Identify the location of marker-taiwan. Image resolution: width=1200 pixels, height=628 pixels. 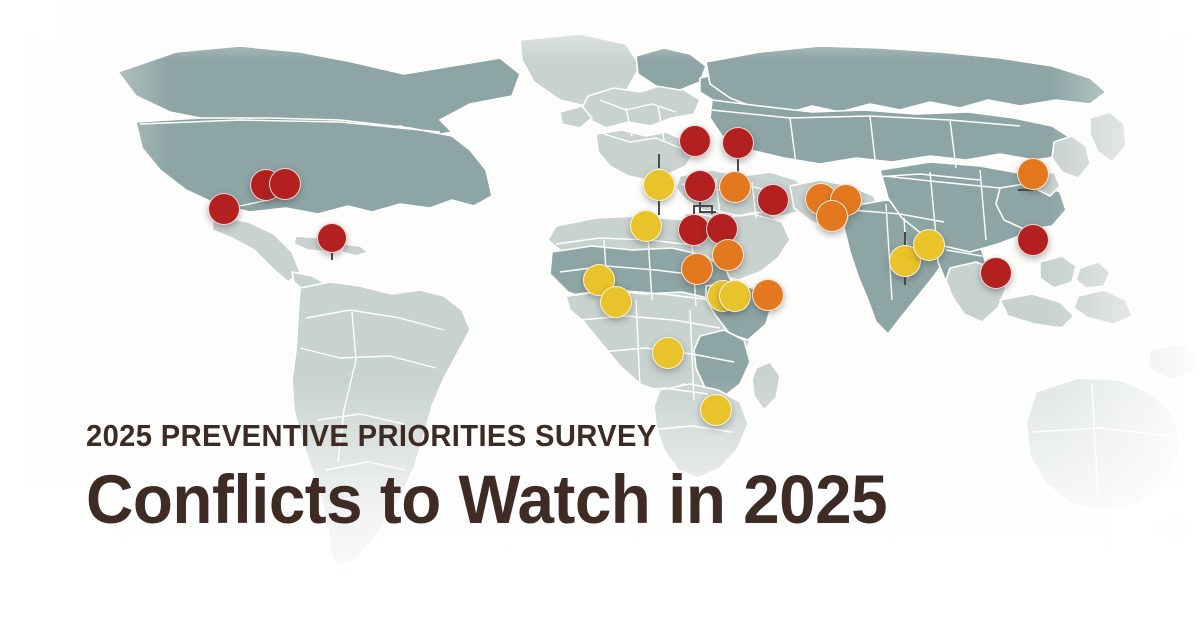
(1033, 240).